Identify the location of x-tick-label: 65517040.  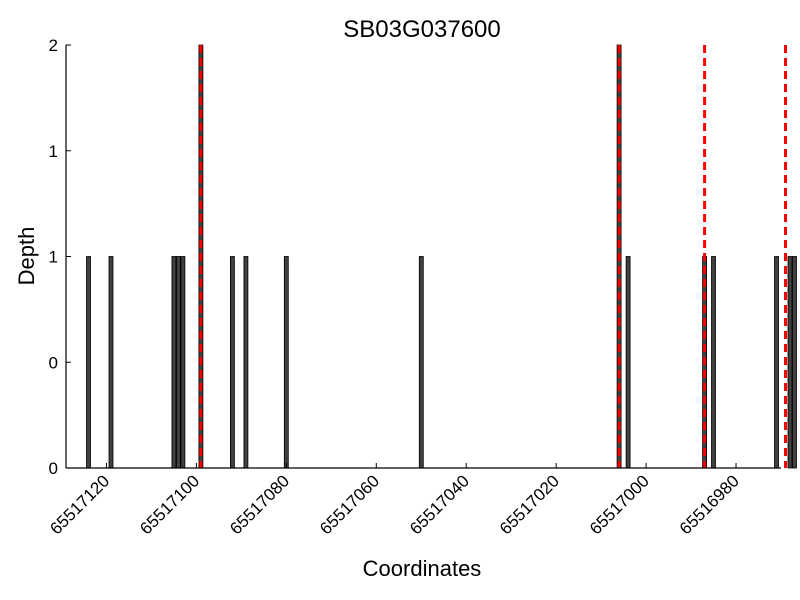
(439, 504).